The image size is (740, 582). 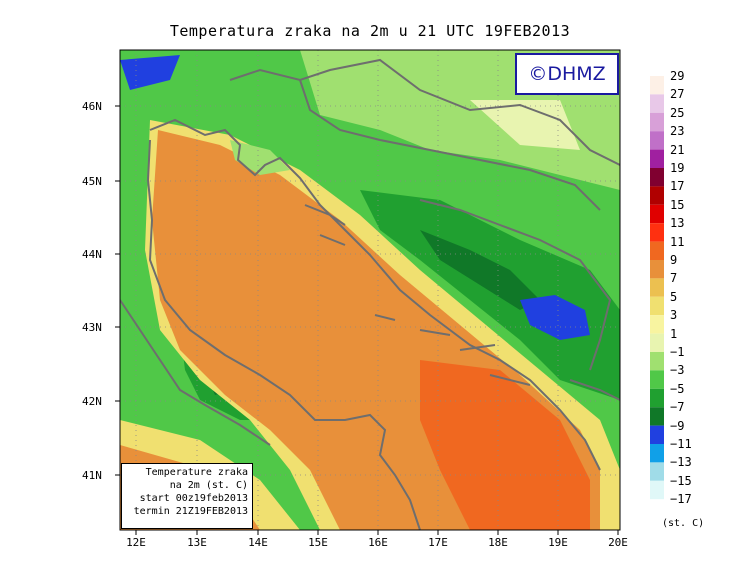 What do you see at coordinates (438, 542) in the screenshot?
I see `lon-label-17e: 17E` at bounding box center [438, 542].